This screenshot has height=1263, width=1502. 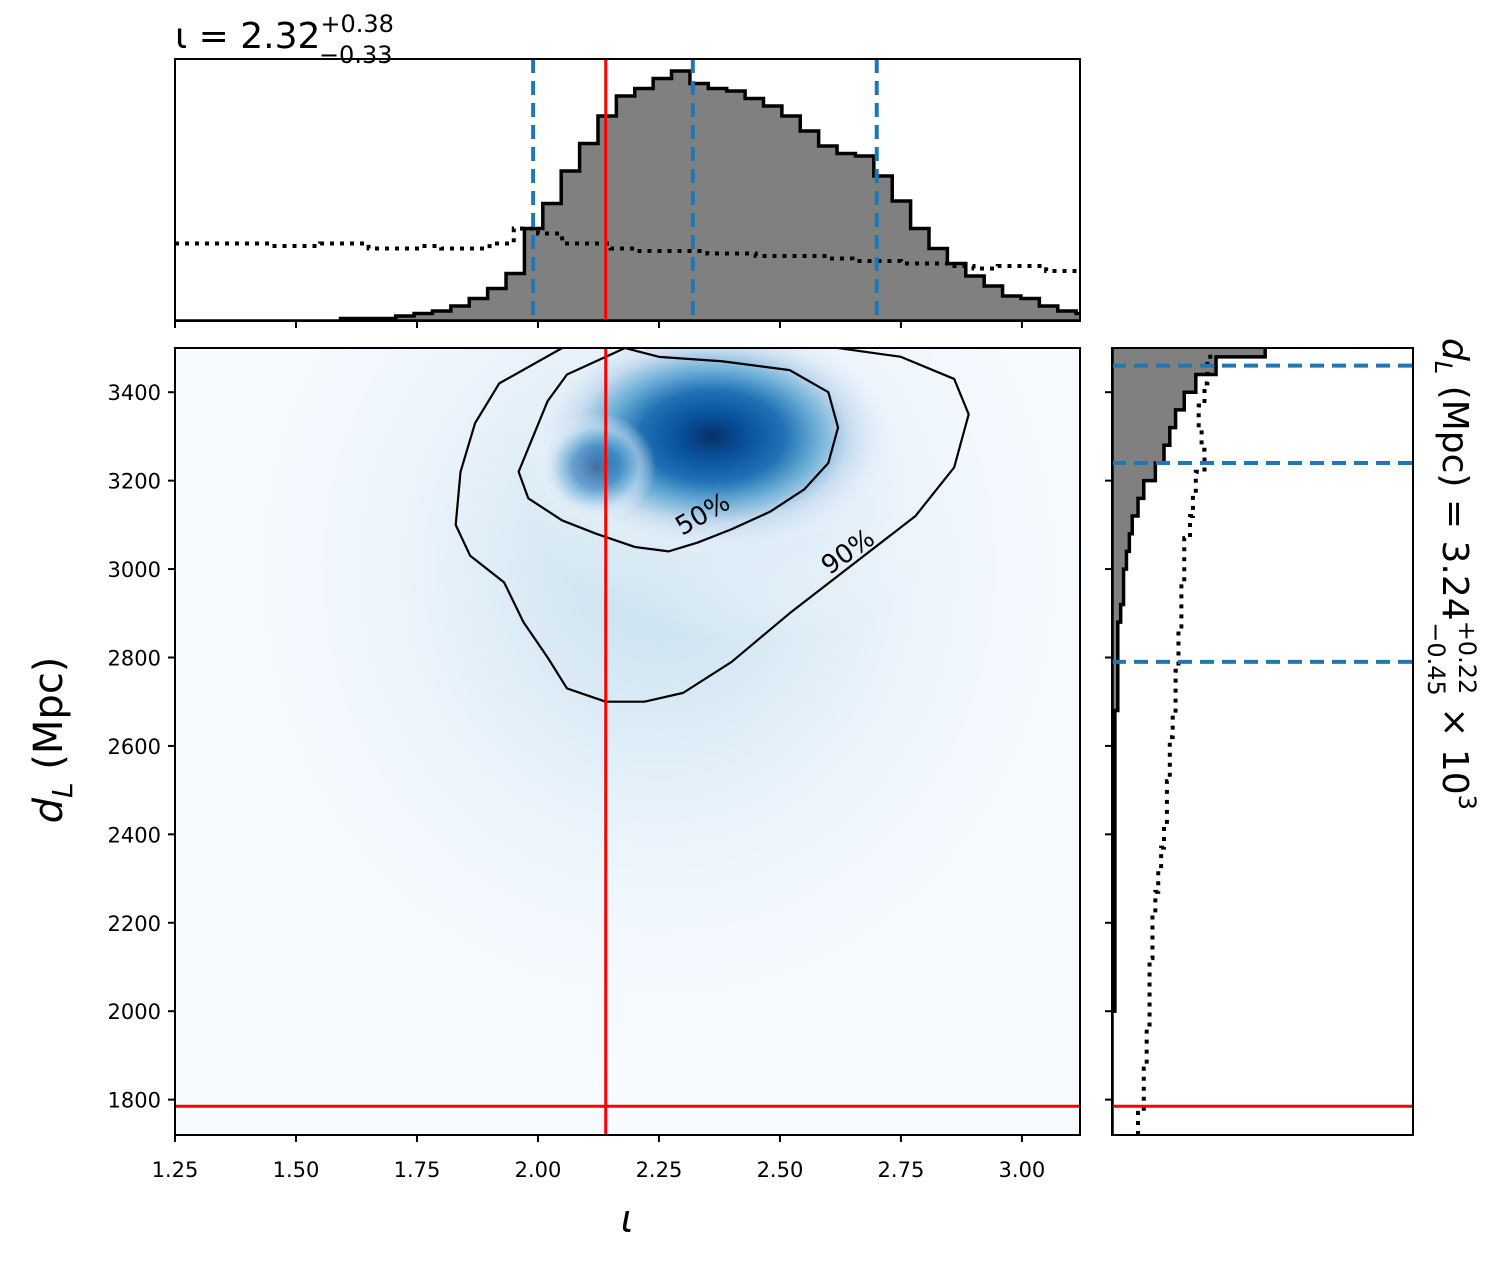 I want to click on y-tick-label-2: 2000, so click(x=134, y=1012).